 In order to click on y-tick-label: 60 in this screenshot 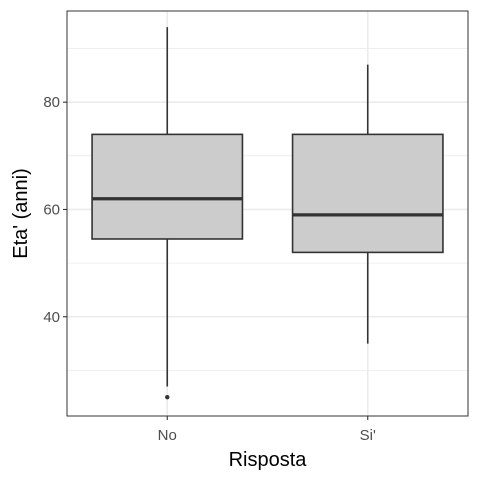, I will do `click(51, 209)`.